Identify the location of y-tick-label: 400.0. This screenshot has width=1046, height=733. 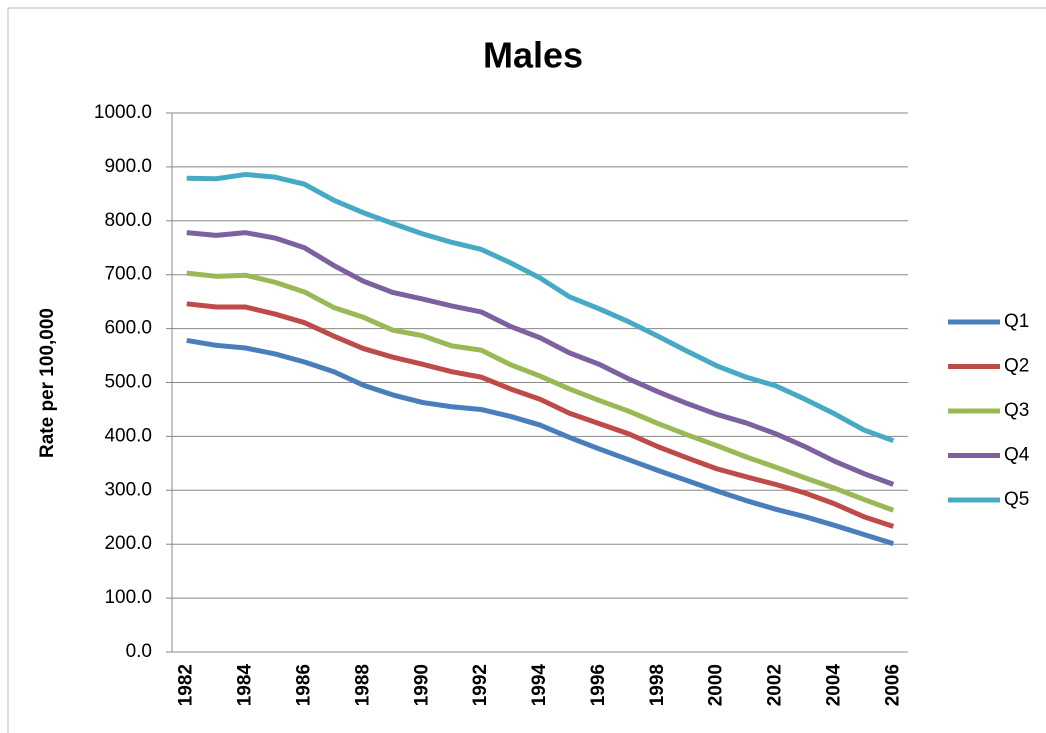
(128, 435).